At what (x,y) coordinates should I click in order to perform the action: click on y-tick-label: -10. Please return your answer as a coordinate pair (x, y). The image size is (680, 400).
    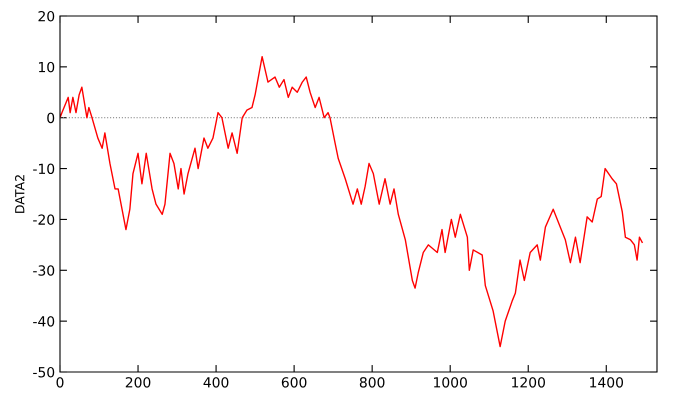
    Looking at the image, I should click on (43, 169).